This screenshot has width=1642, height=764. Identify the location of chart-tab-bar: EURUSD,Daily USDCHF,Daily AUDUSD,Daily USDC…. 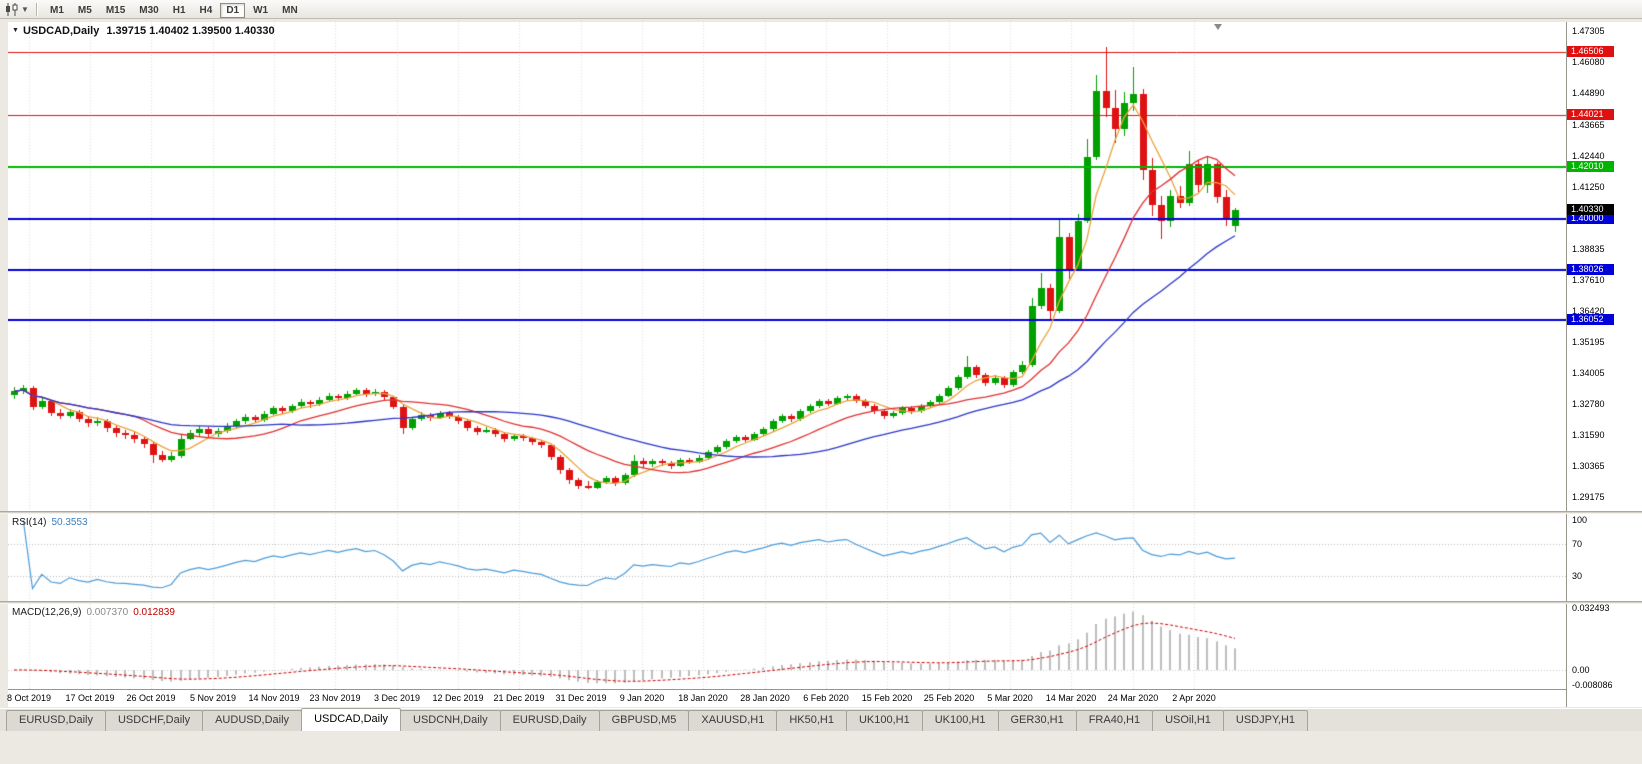
(821, 719).